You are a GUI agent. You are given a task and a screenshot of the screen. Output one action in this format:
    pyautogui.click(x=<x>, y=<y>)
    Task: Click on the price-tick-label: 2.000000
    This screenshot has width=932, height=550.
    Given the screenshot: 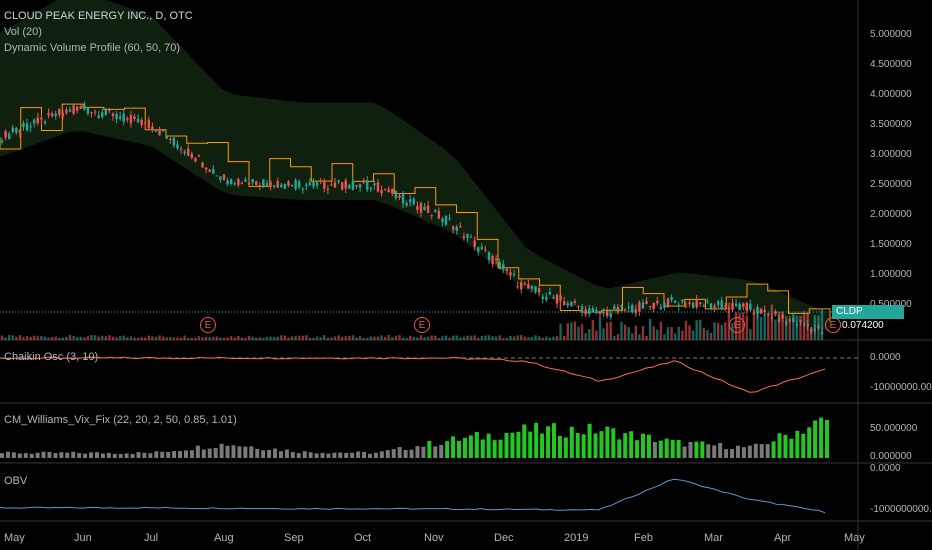 What is the action you would take?
    pyautogui.click(x=891, y=214)
    